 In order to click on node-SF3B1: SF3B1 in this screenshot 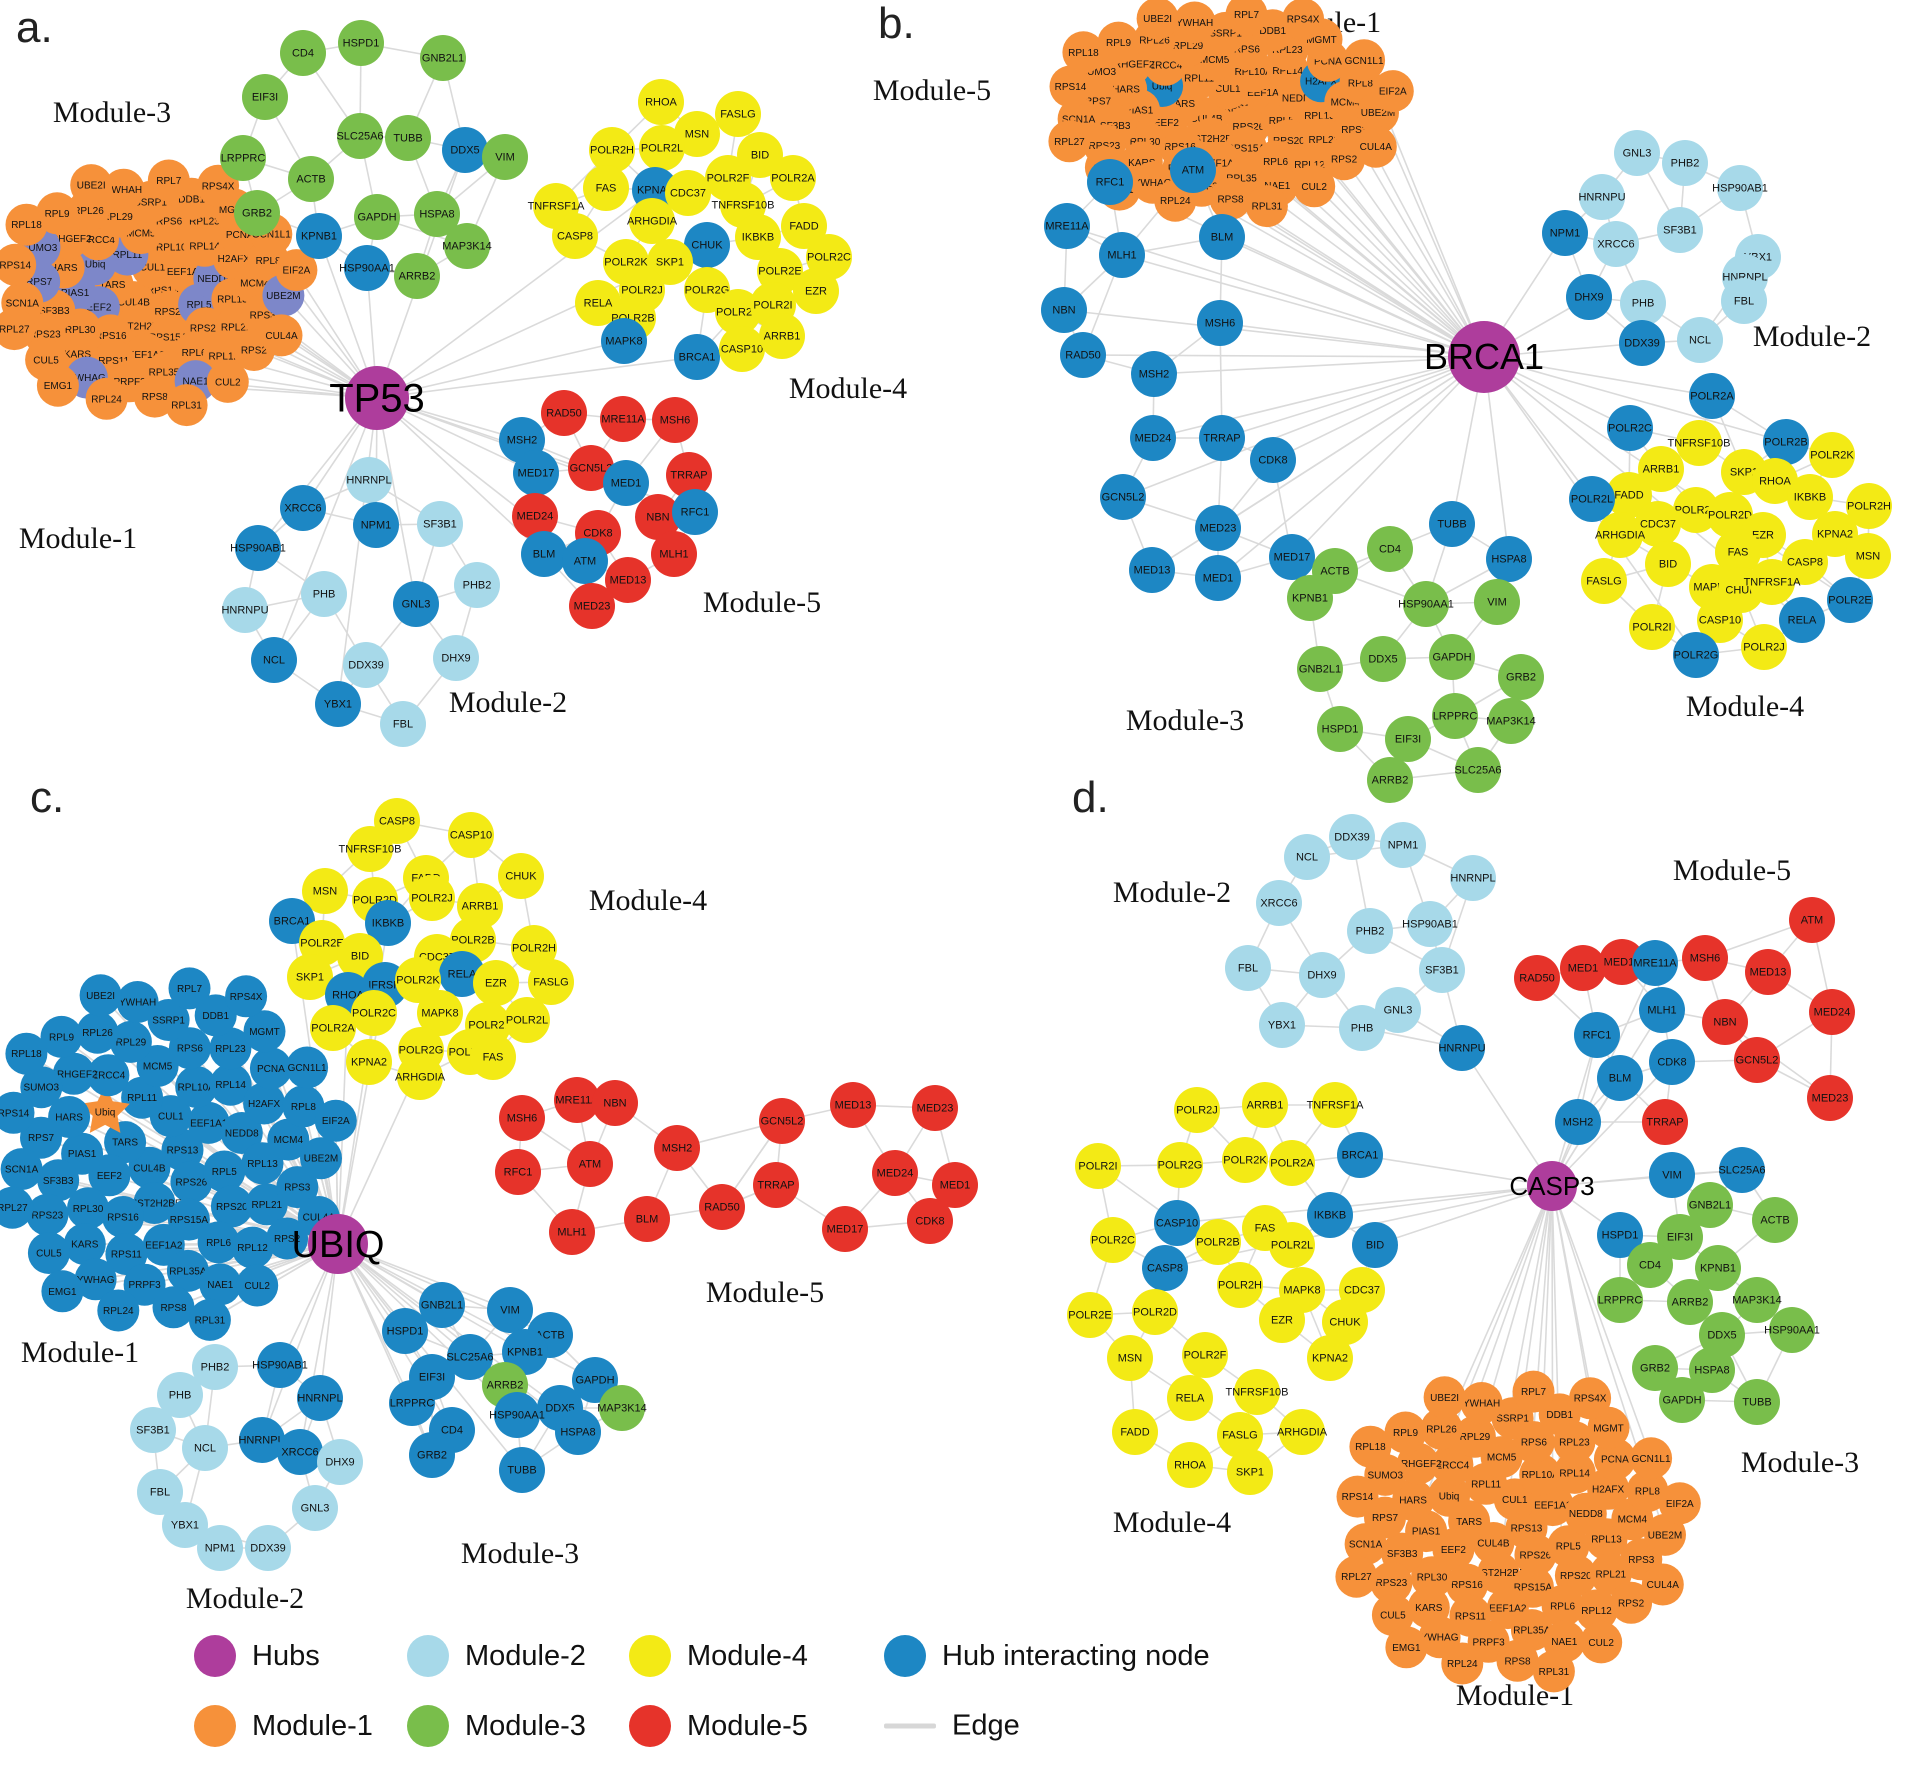, I will do `click(1680, 230)`.